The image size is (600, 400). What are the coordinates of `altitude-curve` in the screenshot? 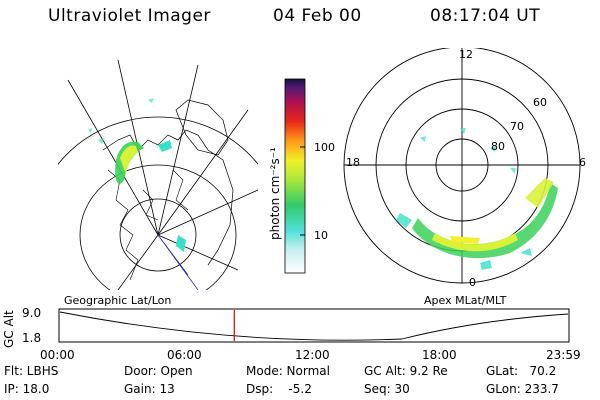 It's located at (314, 326).